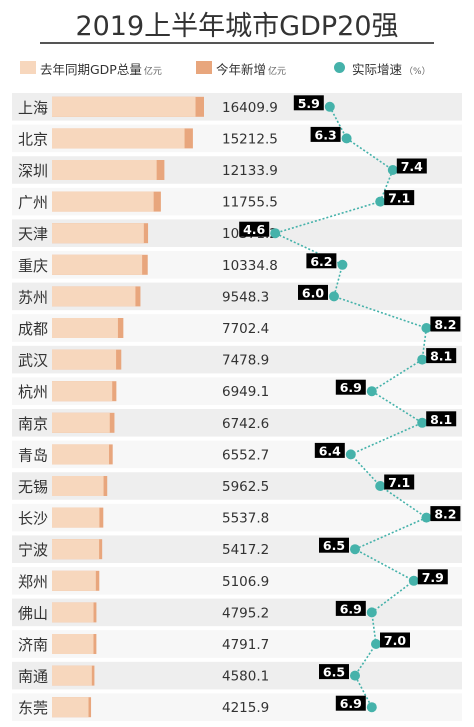 This screenshot has width=474, height=727. I want to click on legend-swatch-prior, so click(28, 67).